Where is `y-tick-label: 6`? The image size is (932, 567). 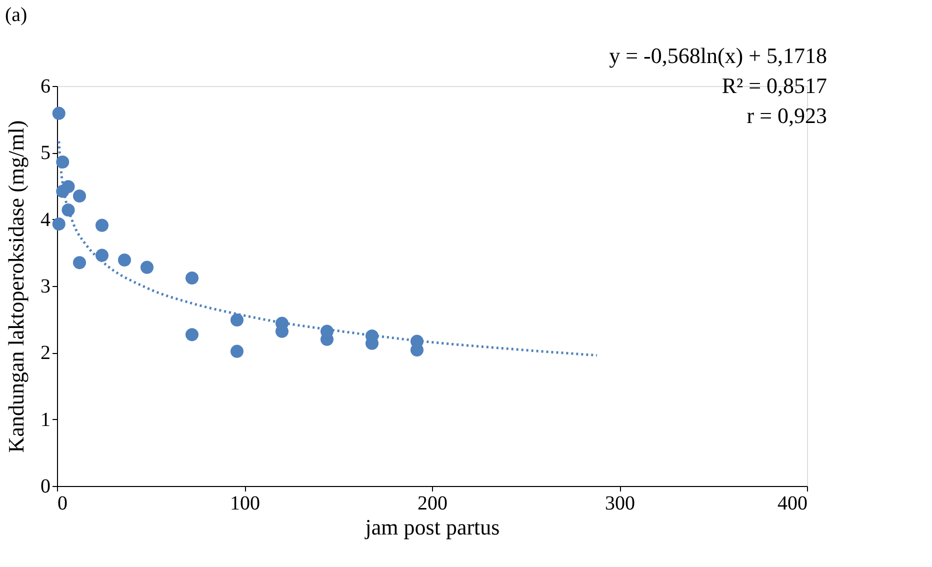
y-tick-label: 6 is located at coordinates (45, 87).